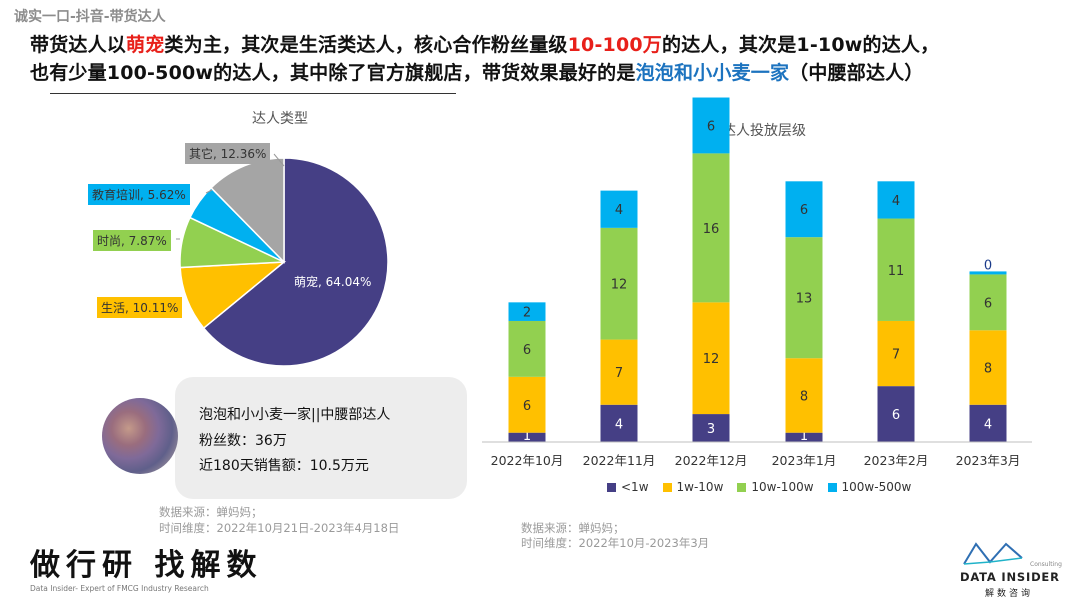 This screenshot has width=1080, height=608. What do you see at coordinates (90, 17) in the screenshot?
I see `breadcrumb: 诚实一口-抖音-带货达人` at bounding box center [90, 17].